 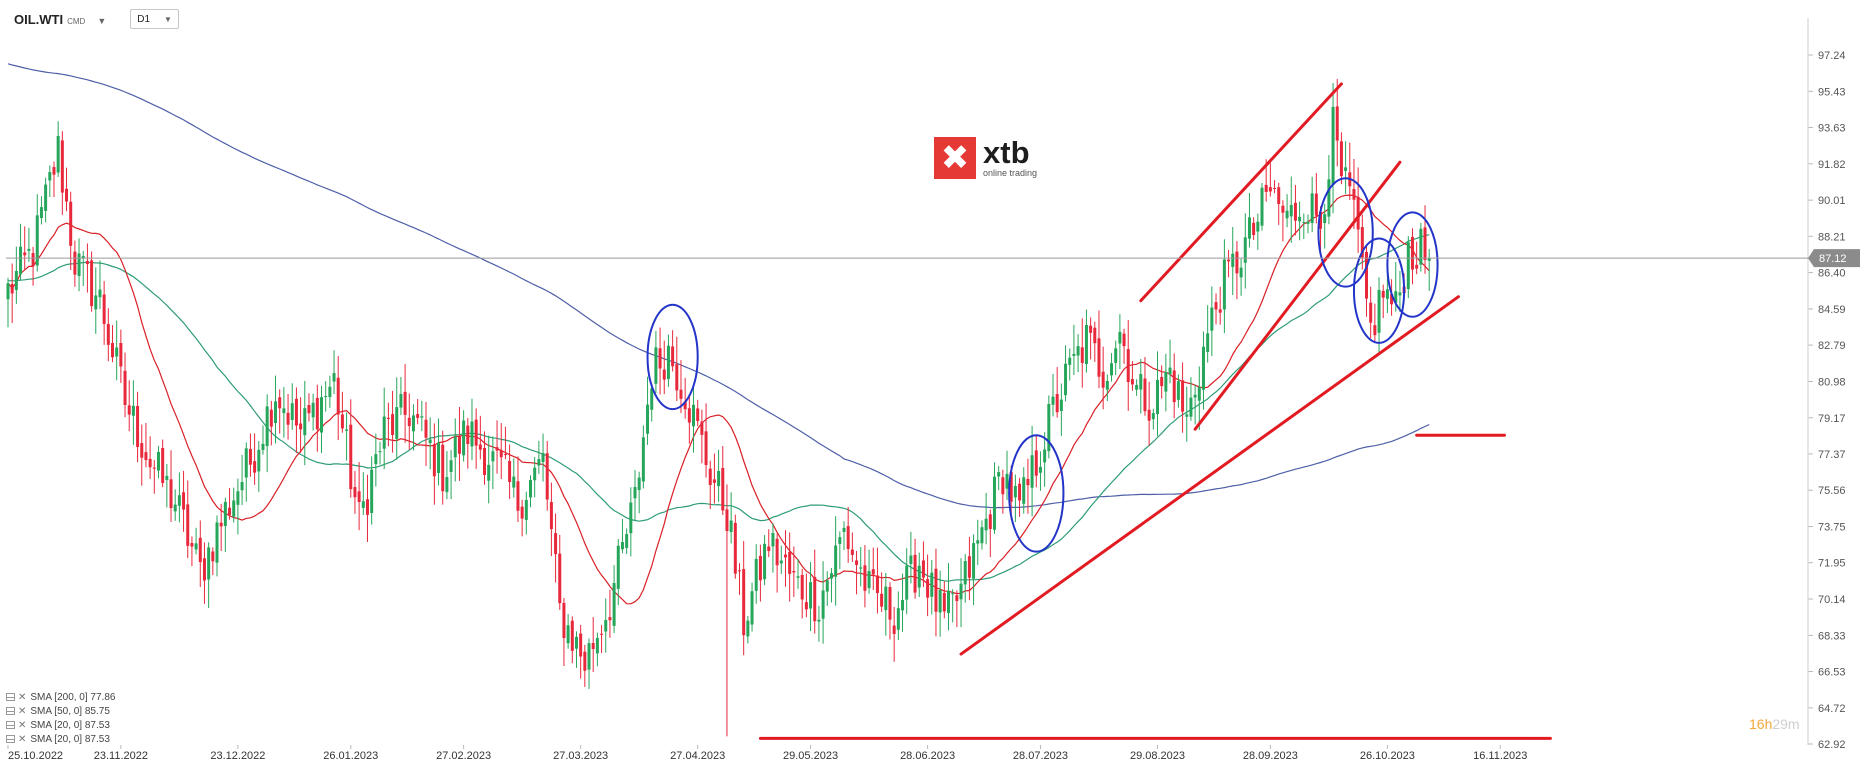 What do you see at coordinates (1832, 455) in the screenshot?
I see `y-tick-label: 77.37` at bounding box center [1832, 455].